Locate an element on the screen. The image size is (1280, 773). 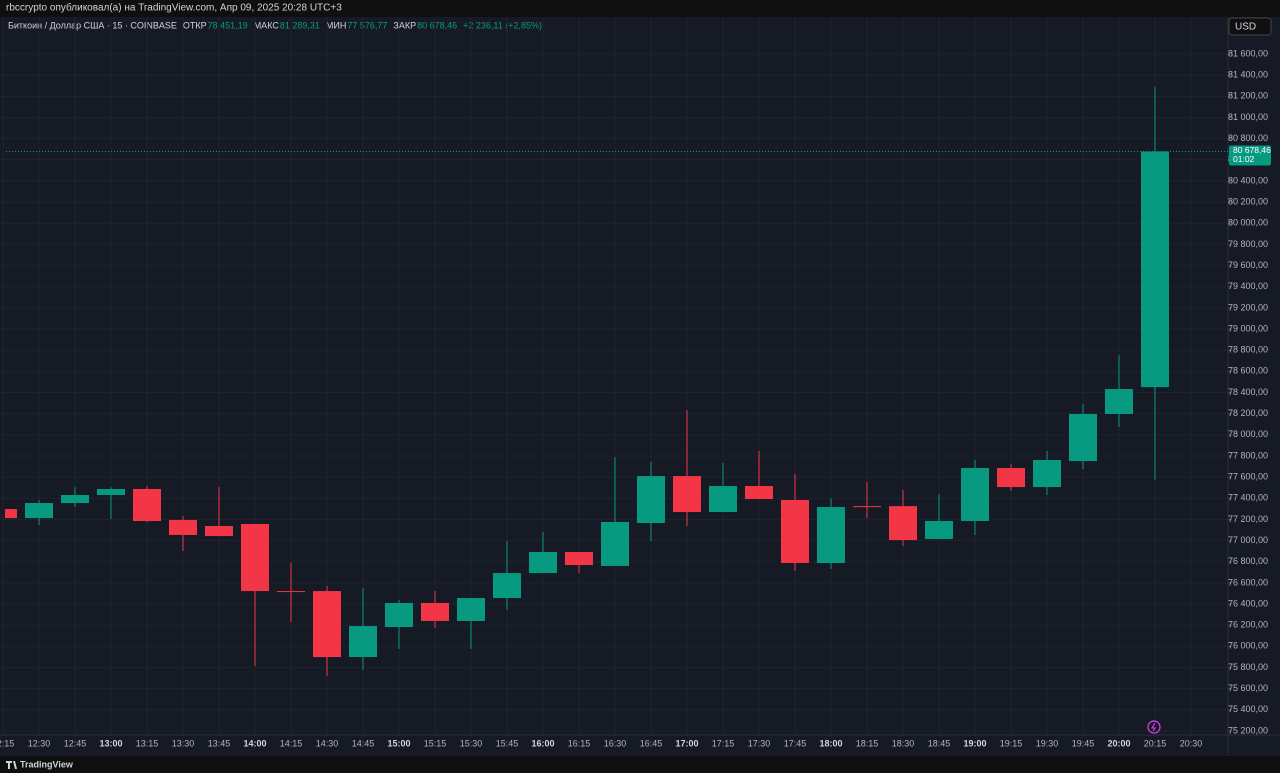
x-tick-label: 18:15 is located at coordinates (867, 743).